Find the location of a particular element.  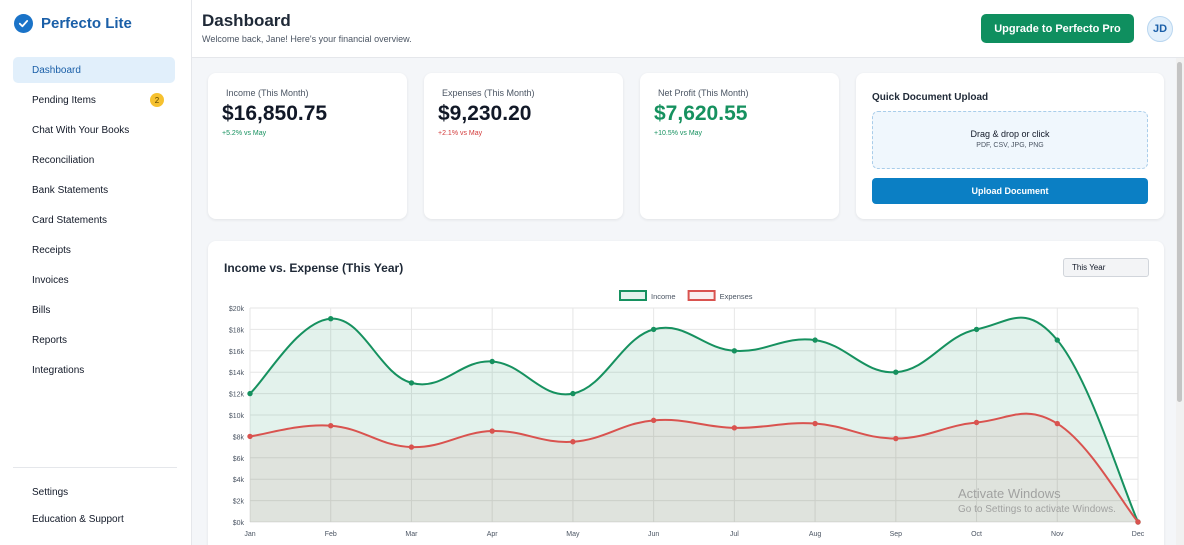

stat-delta: +5.2% vs May is located at coordinates (244, 133).